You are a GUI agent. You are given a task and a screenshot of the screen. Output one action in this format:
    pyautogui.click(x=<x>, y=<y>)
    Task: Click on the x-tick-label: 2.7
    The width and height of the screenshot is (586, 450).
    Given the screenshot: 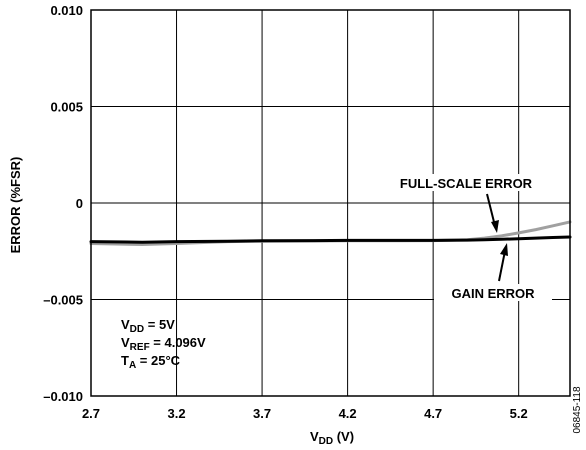 What is the action you would take?
    pyautogui.click(x=91, y=413)
    